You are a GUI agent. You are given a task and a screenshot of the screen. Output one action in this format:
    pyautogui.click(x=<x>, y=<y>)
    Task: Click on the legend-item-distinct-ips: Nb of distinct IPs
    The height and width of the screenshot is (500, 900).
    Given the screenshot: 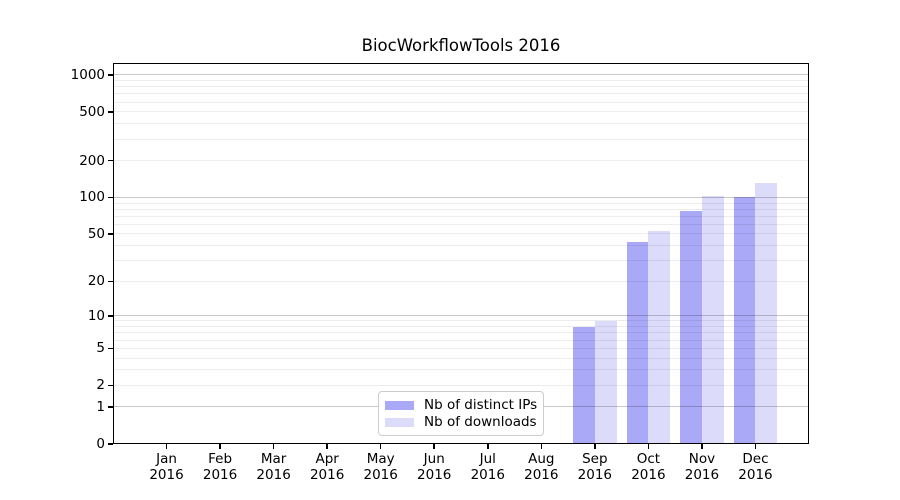 What is the action you would take?
    pyautogui.click(x=464, y=405)
    